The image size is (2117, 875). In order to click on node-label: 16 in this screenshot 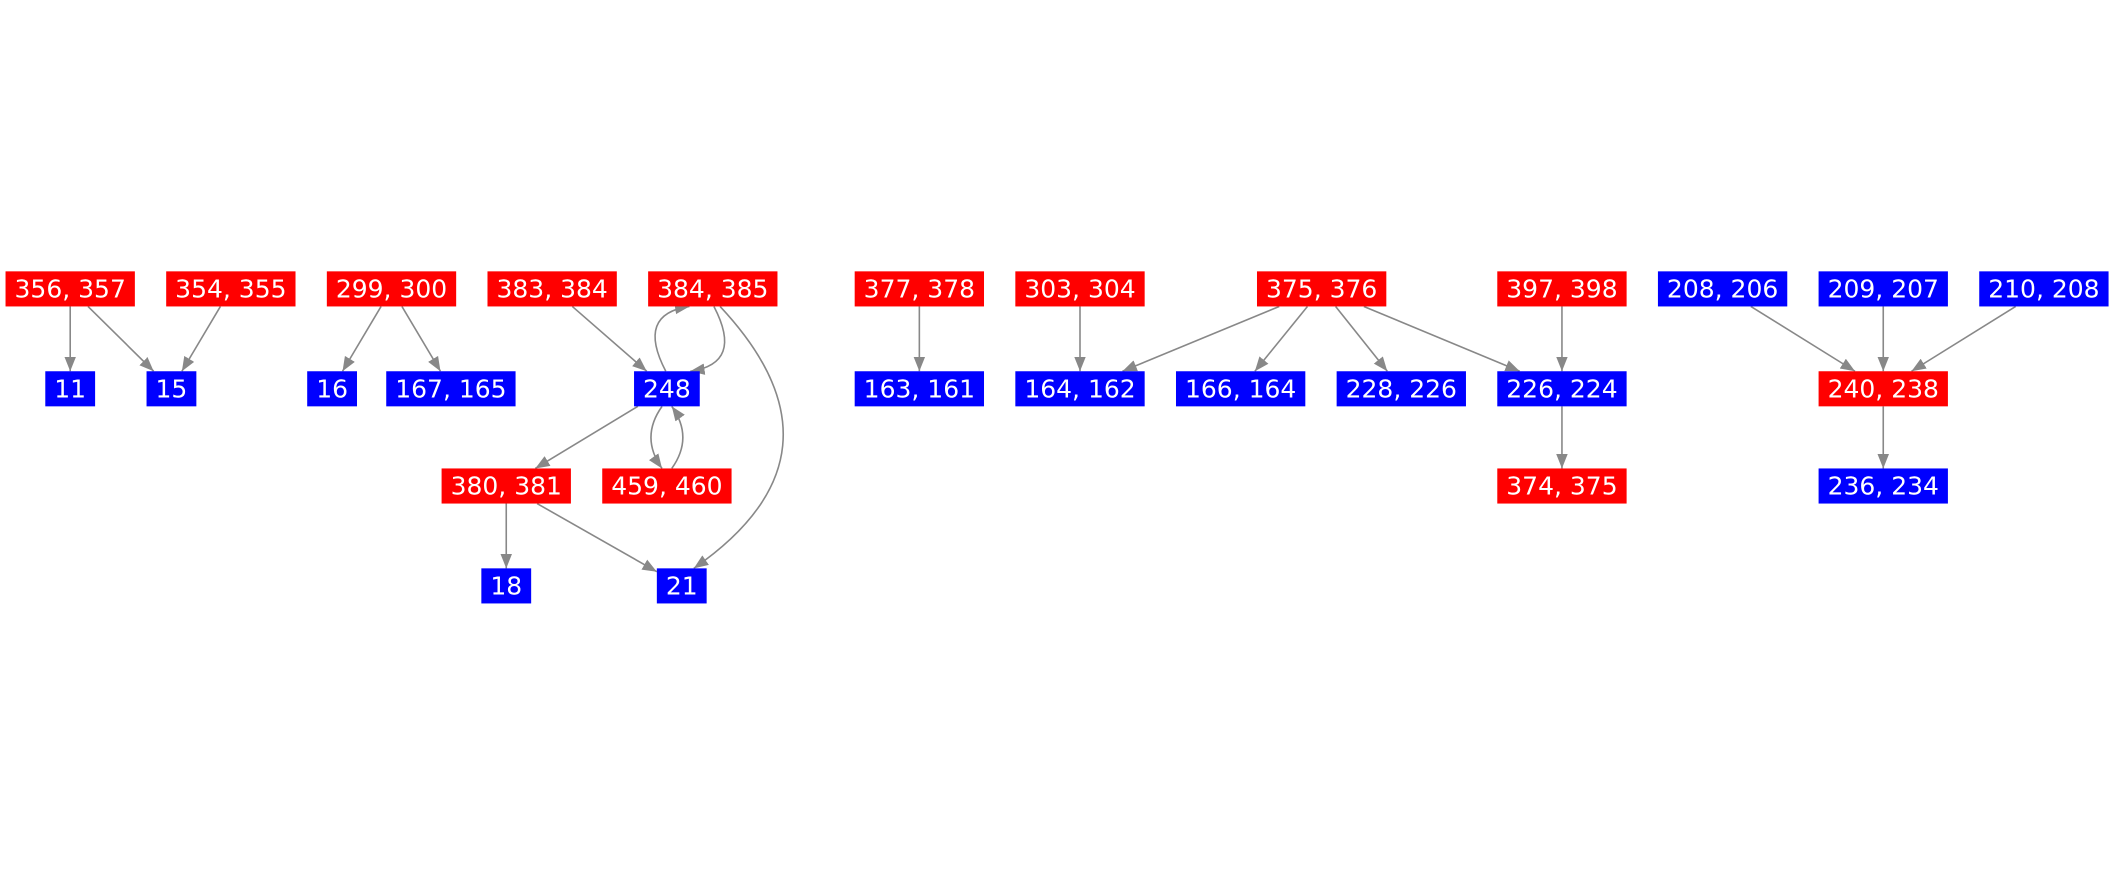, I will do `click(332, 388)`.